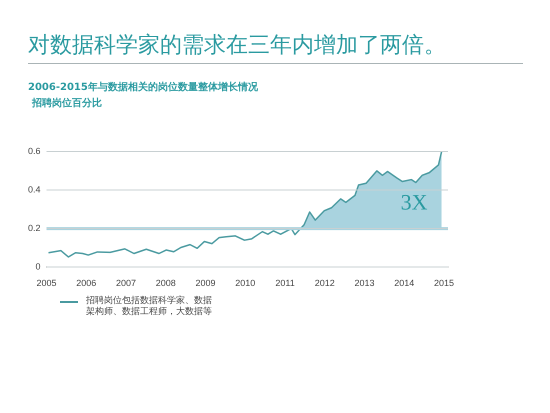 The height and width of the screenshot is (413, 550). Describe the element at coordinates (126, 283) in the screenshot. I see `x-tick-label: 2007` at that location.